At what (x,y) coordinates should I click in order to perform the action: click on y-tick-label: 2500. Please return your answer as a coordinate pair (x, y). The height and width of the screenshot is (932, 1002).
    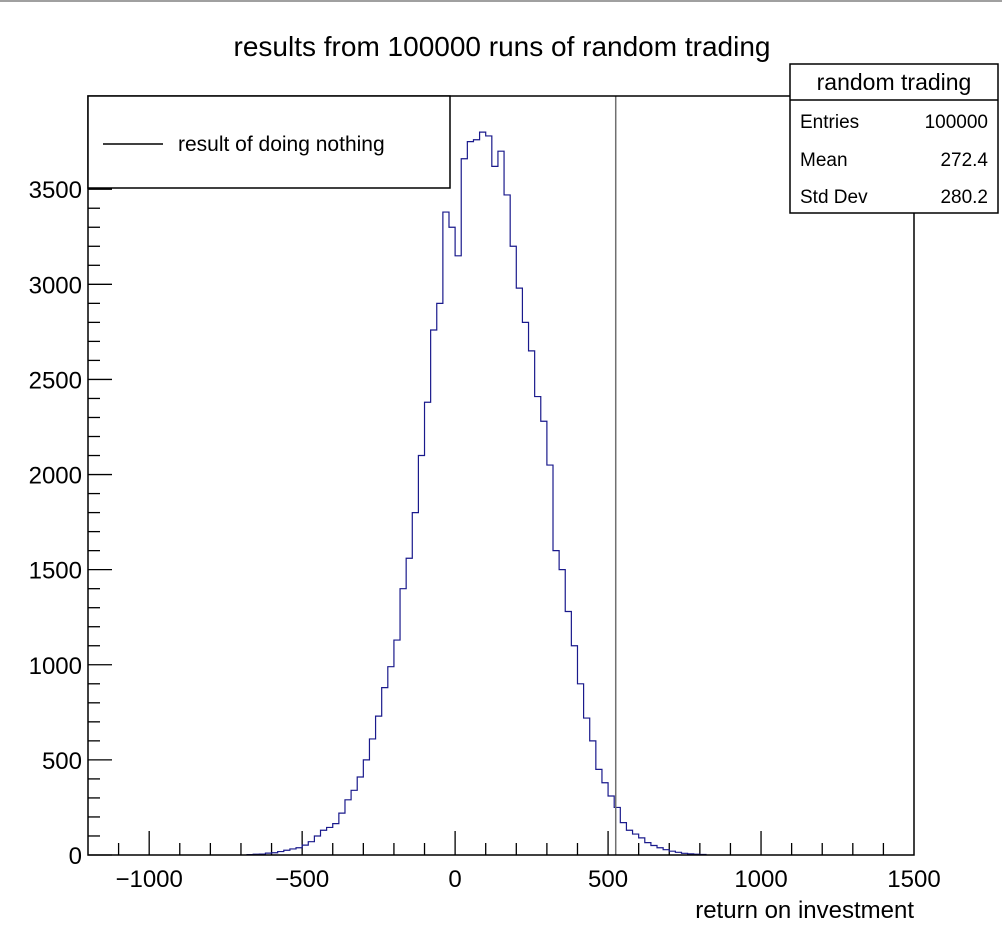
    Looking at the image, I should click on (55, 380).